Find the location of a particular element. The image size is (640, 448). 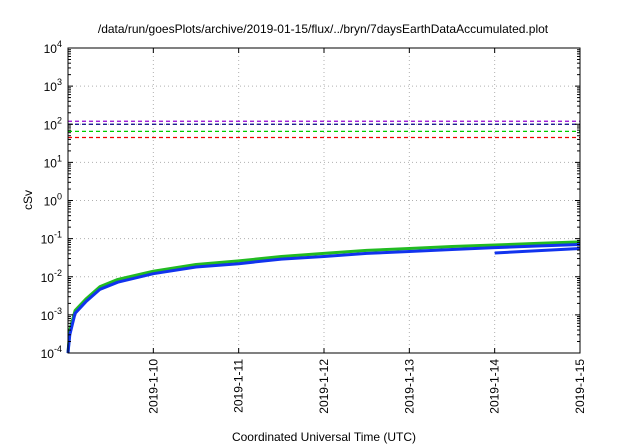

y-tick-exponent: -2 is located at coordinates (58, 273).